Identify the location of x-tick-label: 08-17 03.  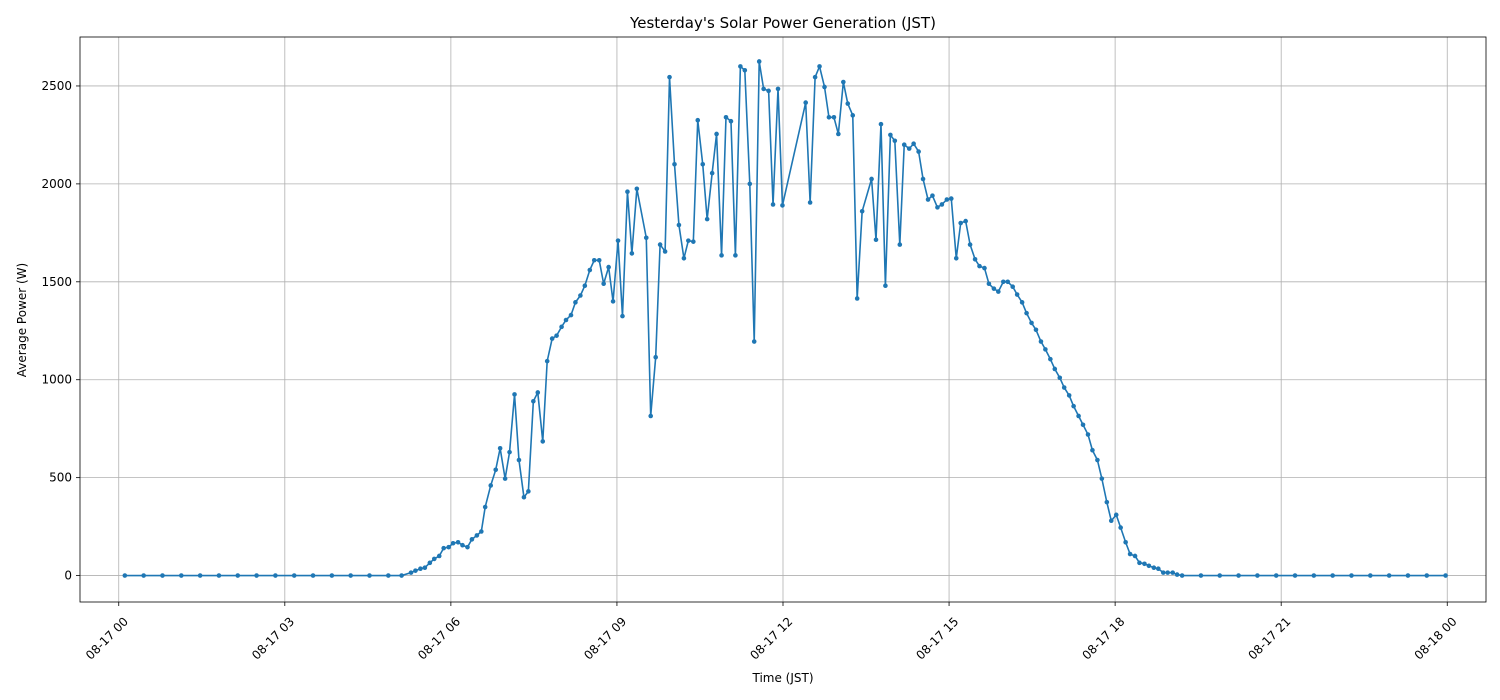
(273, 638).